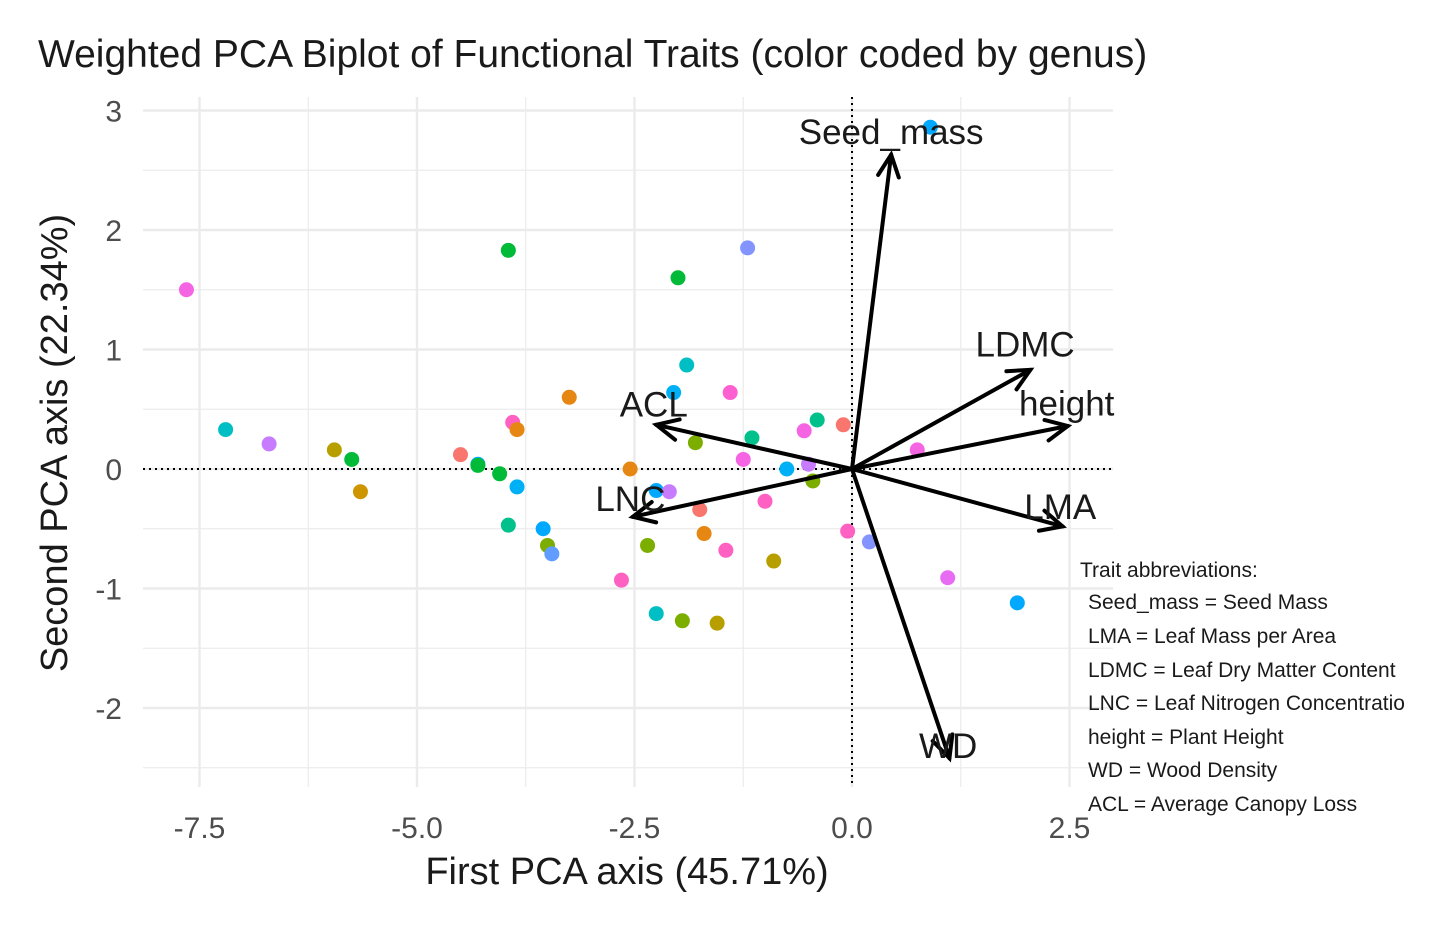  I want to click on x-tick-label: -5.0, so click(417, 828).